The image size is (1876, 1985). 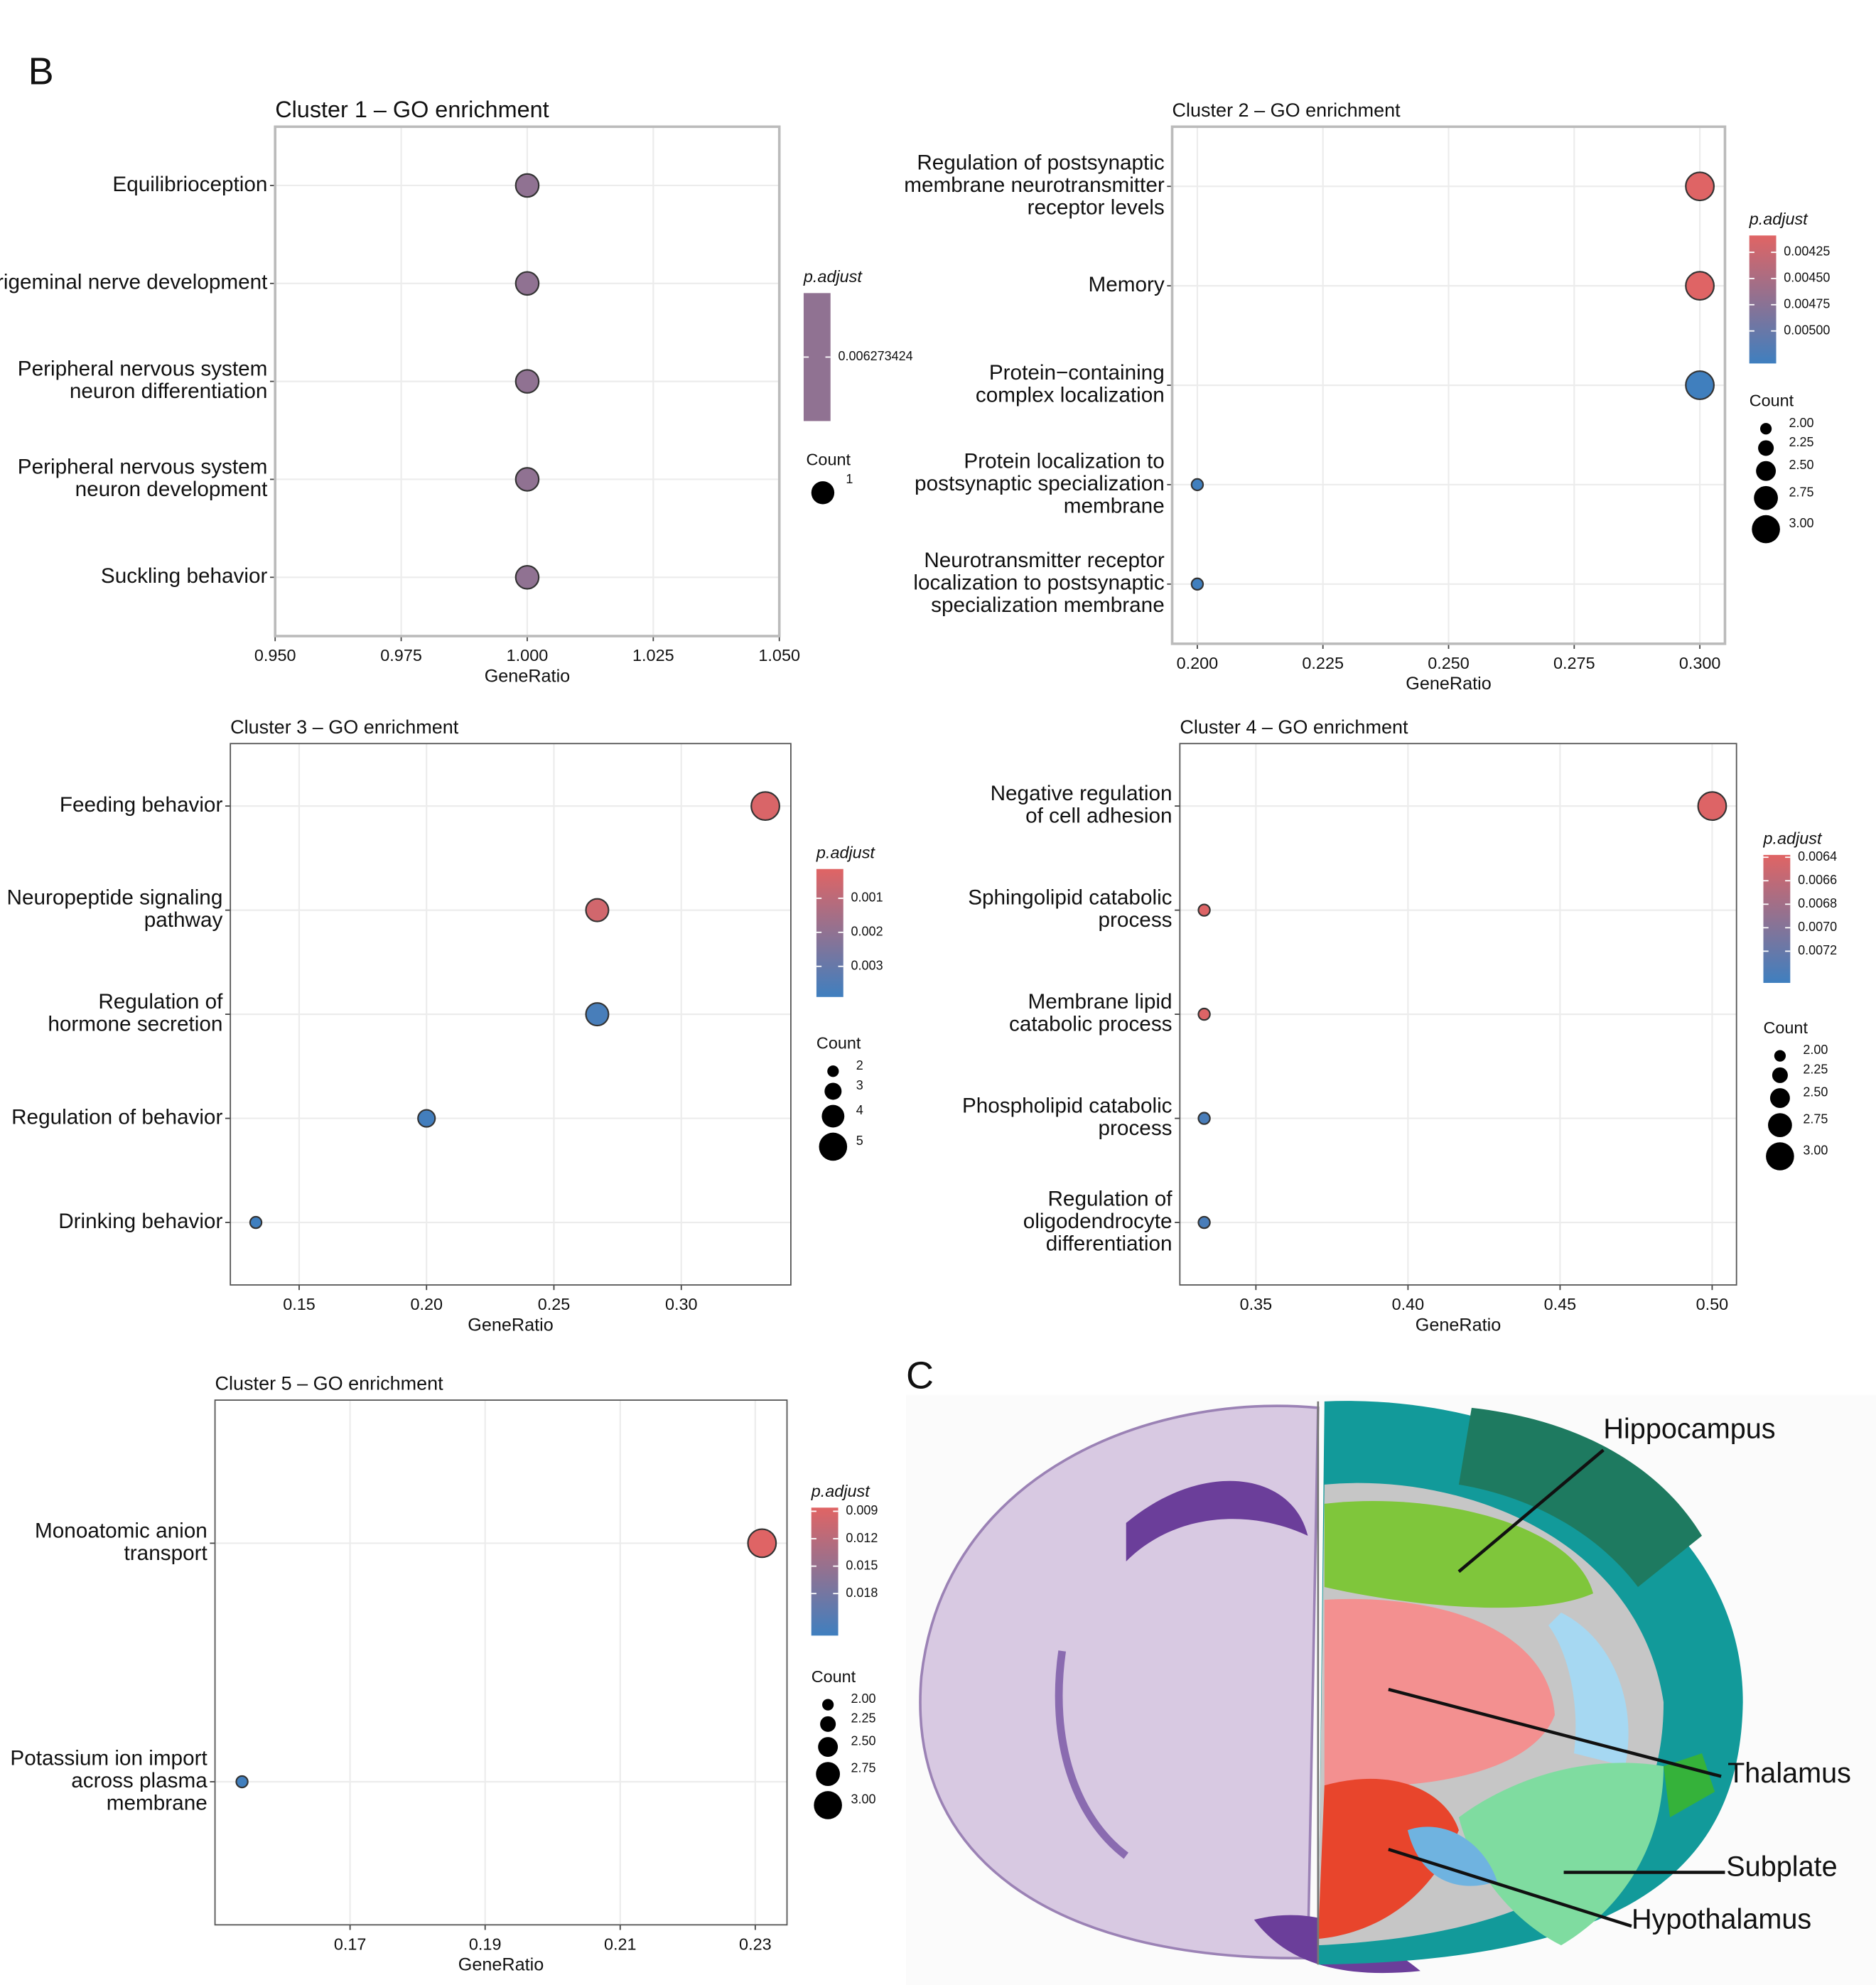 What do you see at coordinates (135, 1024) in the screenshot?
I see `y-tick-label: hormone secretion` at bounding box center [135, 1024].